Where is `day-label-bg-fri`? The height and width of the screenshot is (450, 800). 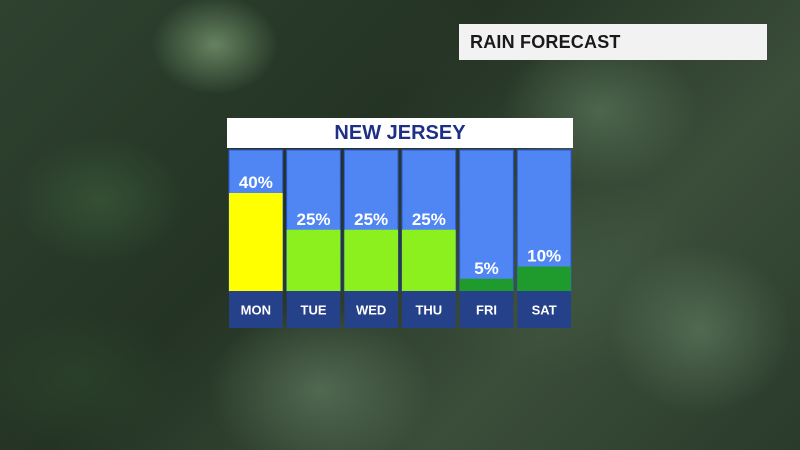
day-label-bg-fri is located at coordinates (486, 309).